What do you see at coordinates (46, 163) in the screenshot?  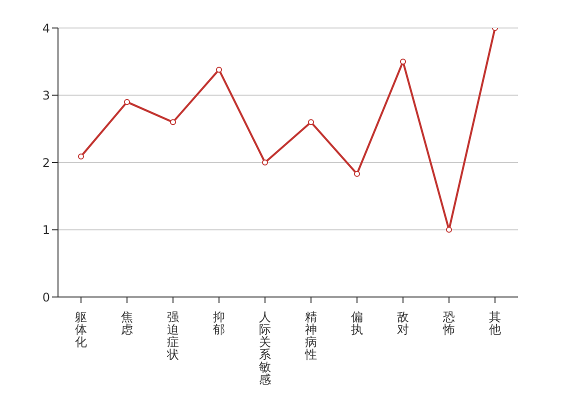 I see `y-tick-label: 2` at bounding box center [46, 163].